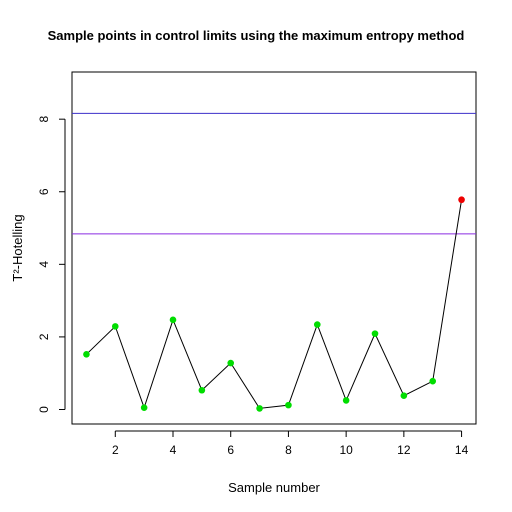  Describe the element at coordinates (44, 264) in the screenshot. I see `y-tick-label: 4` at that location.